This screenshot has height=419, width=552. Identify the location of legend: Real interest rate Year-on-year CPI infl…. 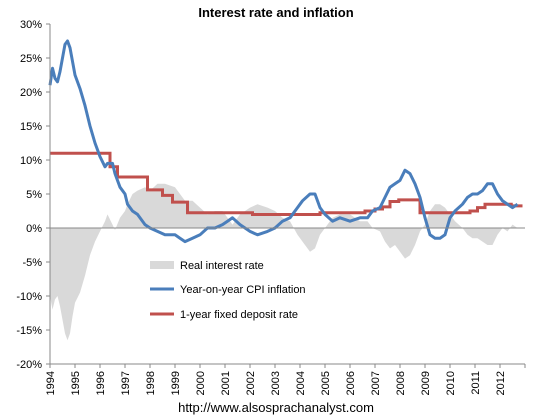
(228, 290).